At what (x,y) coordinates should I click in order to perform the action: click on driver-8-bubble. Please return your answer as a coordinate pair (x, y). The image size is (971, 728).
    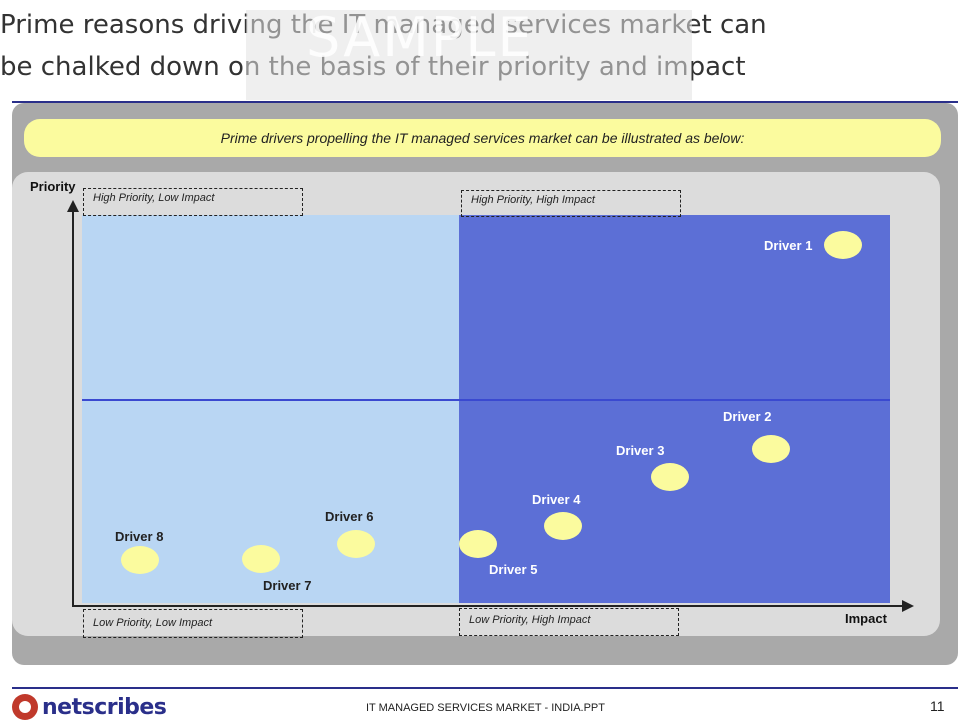
    Looking at the image, I should click on (140, 560).